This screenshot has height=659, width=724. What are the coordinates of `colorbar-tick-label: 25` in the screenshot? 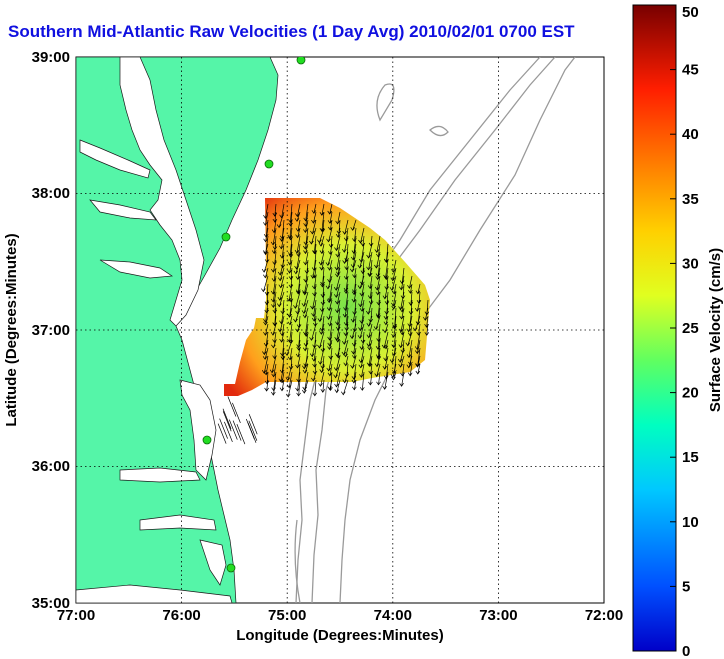 It's located at (690, 328).